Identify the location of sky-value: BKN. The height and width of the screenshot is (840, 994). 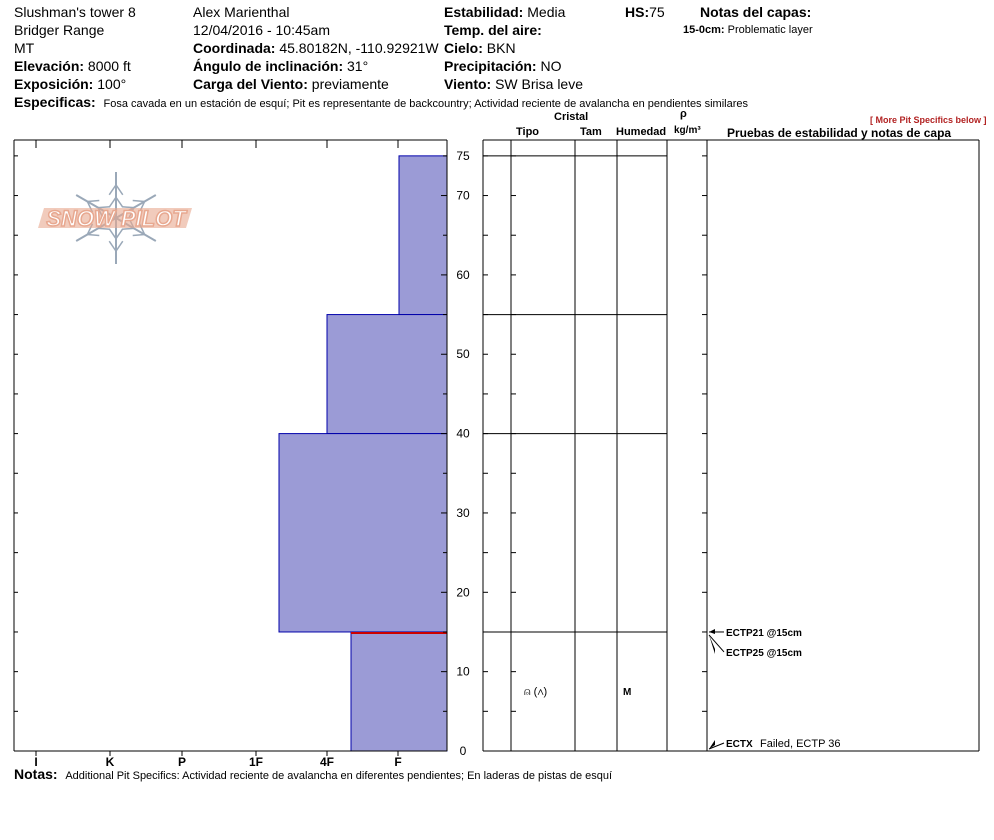
(501, 48).